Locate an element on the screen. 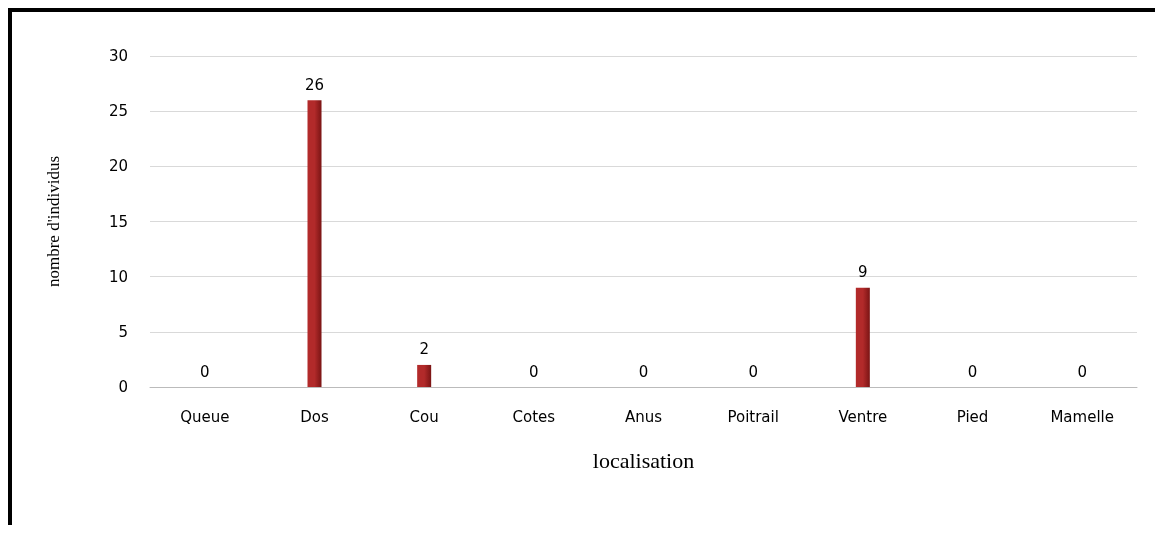  y-tick-label: 5 is located at coordinates (123, 331).